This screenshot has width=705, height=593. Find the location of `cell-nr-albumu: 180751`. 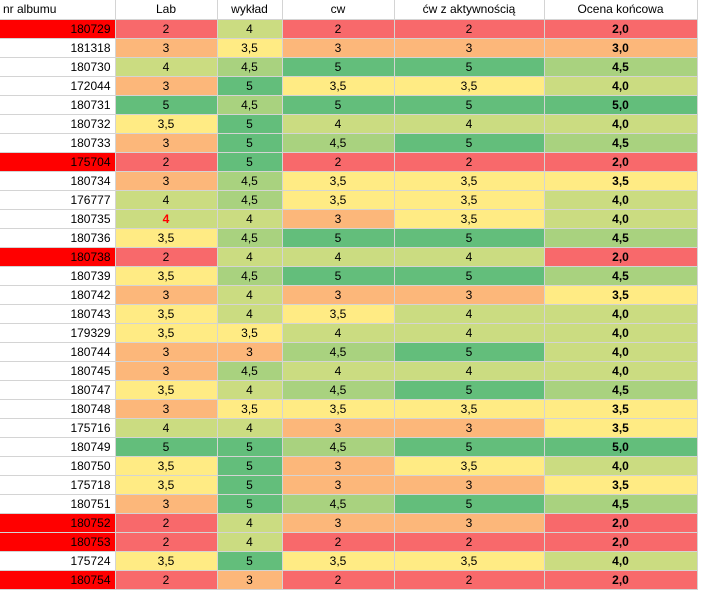

cell-nr-albumu: 180751 is located at coordinates (58, 504).